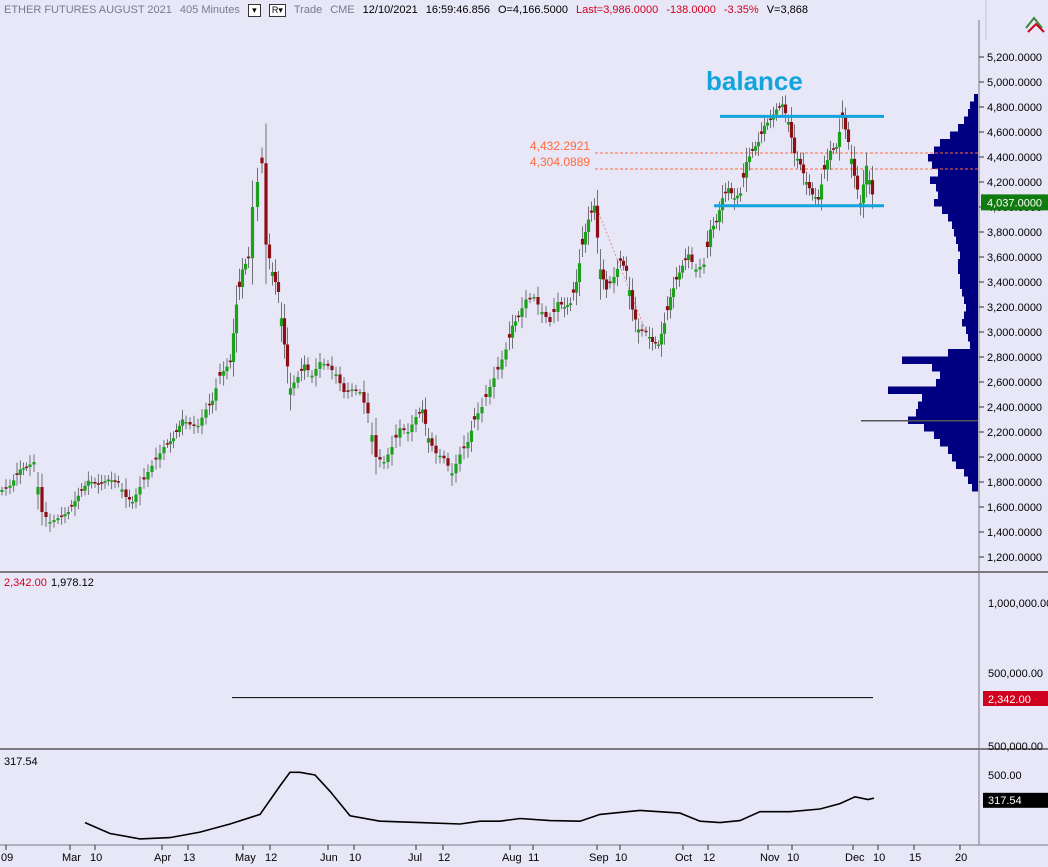  Describe the element at coordinates (1035, 24) in the screenshot. I see `link-icon` at that location.